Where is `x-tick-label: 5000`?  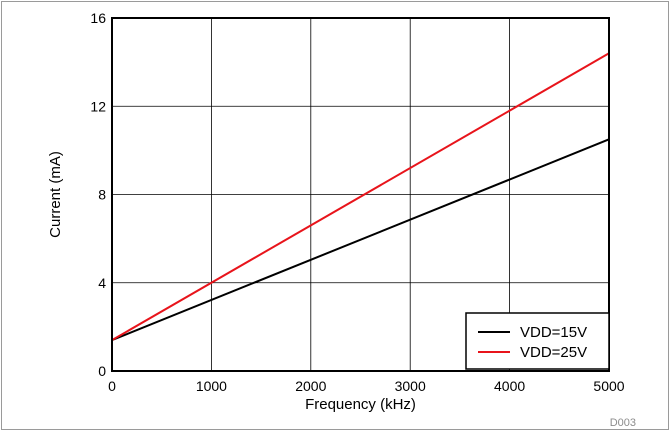 x-tick-label: 5000 is located at coordinates (608, 386).